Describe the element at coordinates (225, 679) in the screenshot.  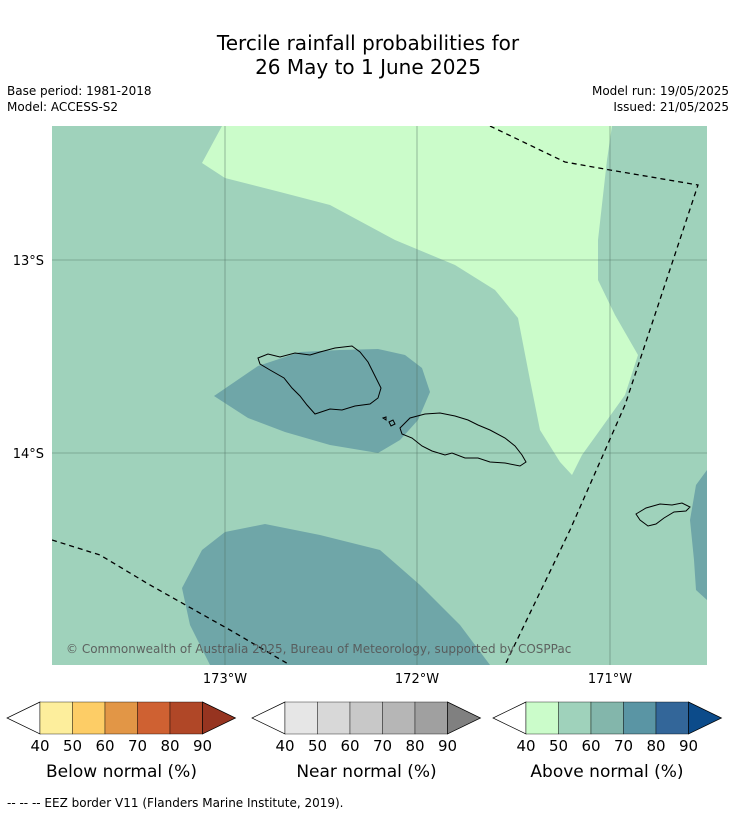
I see `lon-label-173w: 173°W` at that location.